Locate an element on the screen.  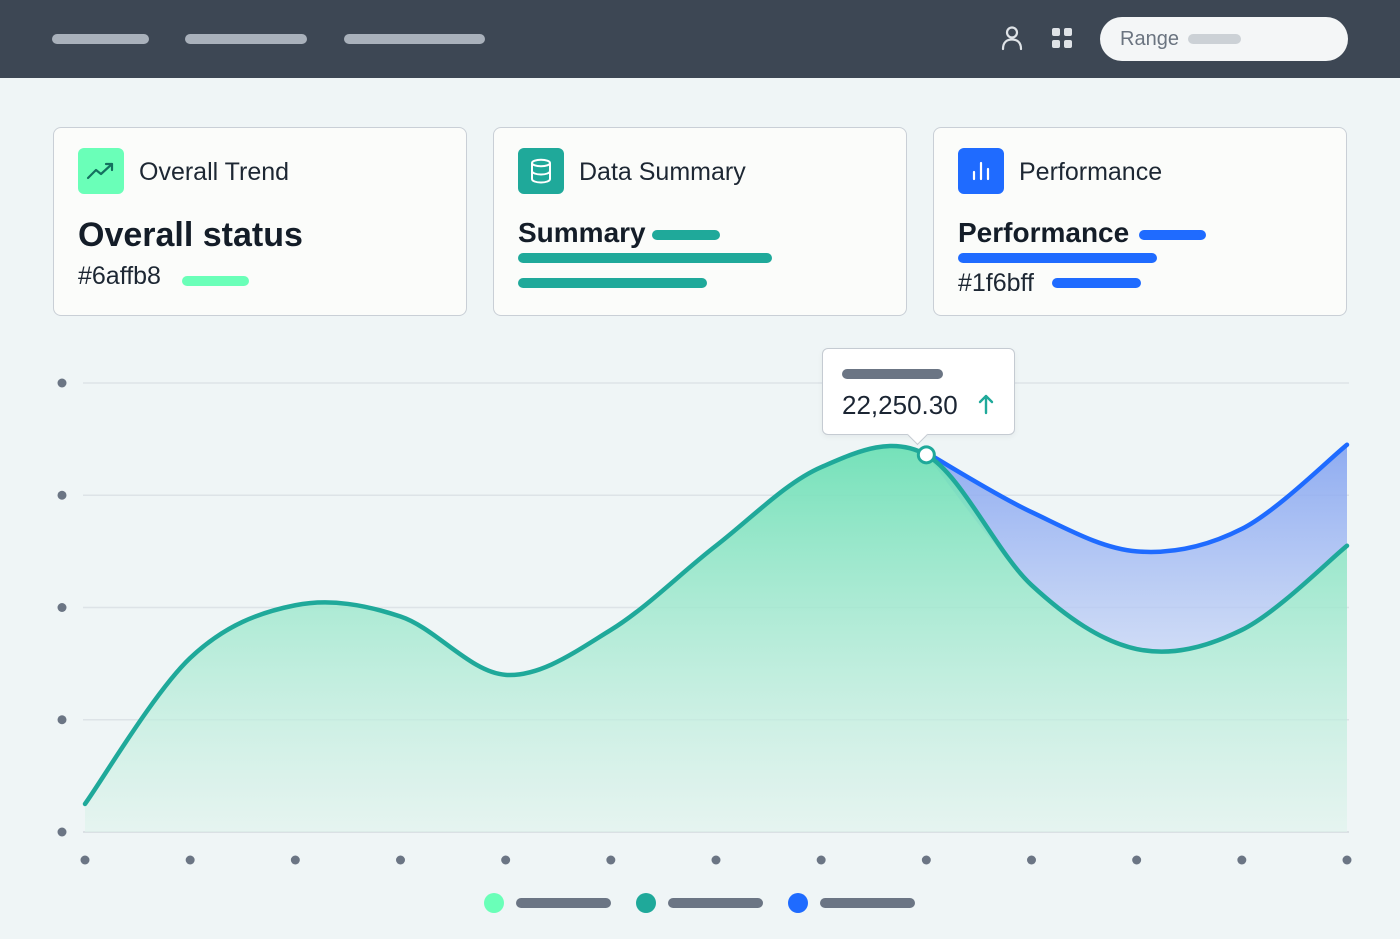
card-hex-value: #1f6bff is located at coordinates (996, 283).